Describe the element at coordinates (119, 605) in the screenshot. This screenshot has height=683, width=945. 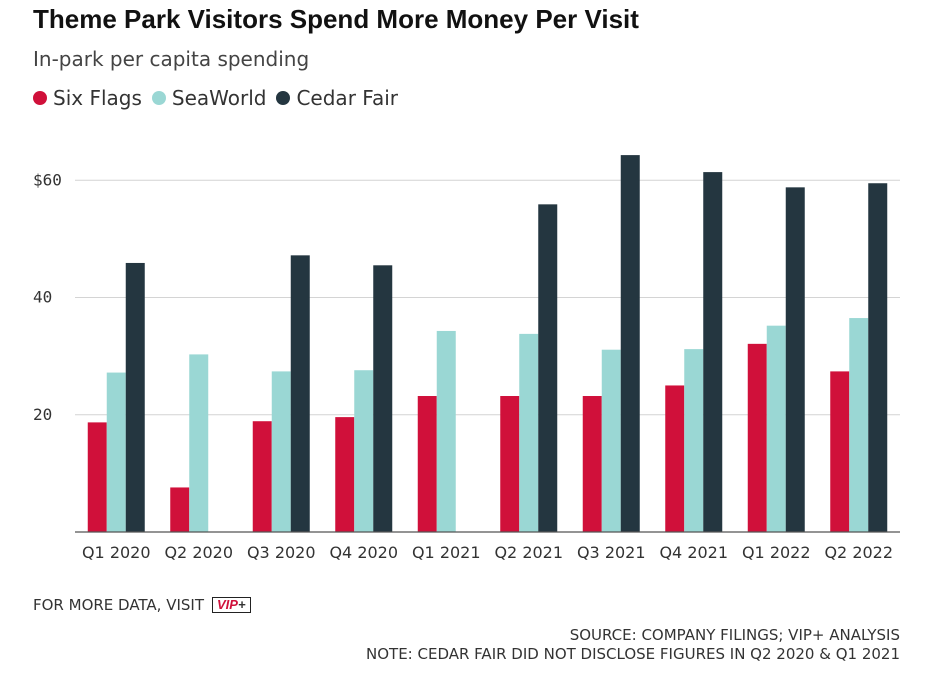
I see `footer-visit-text: FOR MORE DATA, VISIT` at that location.